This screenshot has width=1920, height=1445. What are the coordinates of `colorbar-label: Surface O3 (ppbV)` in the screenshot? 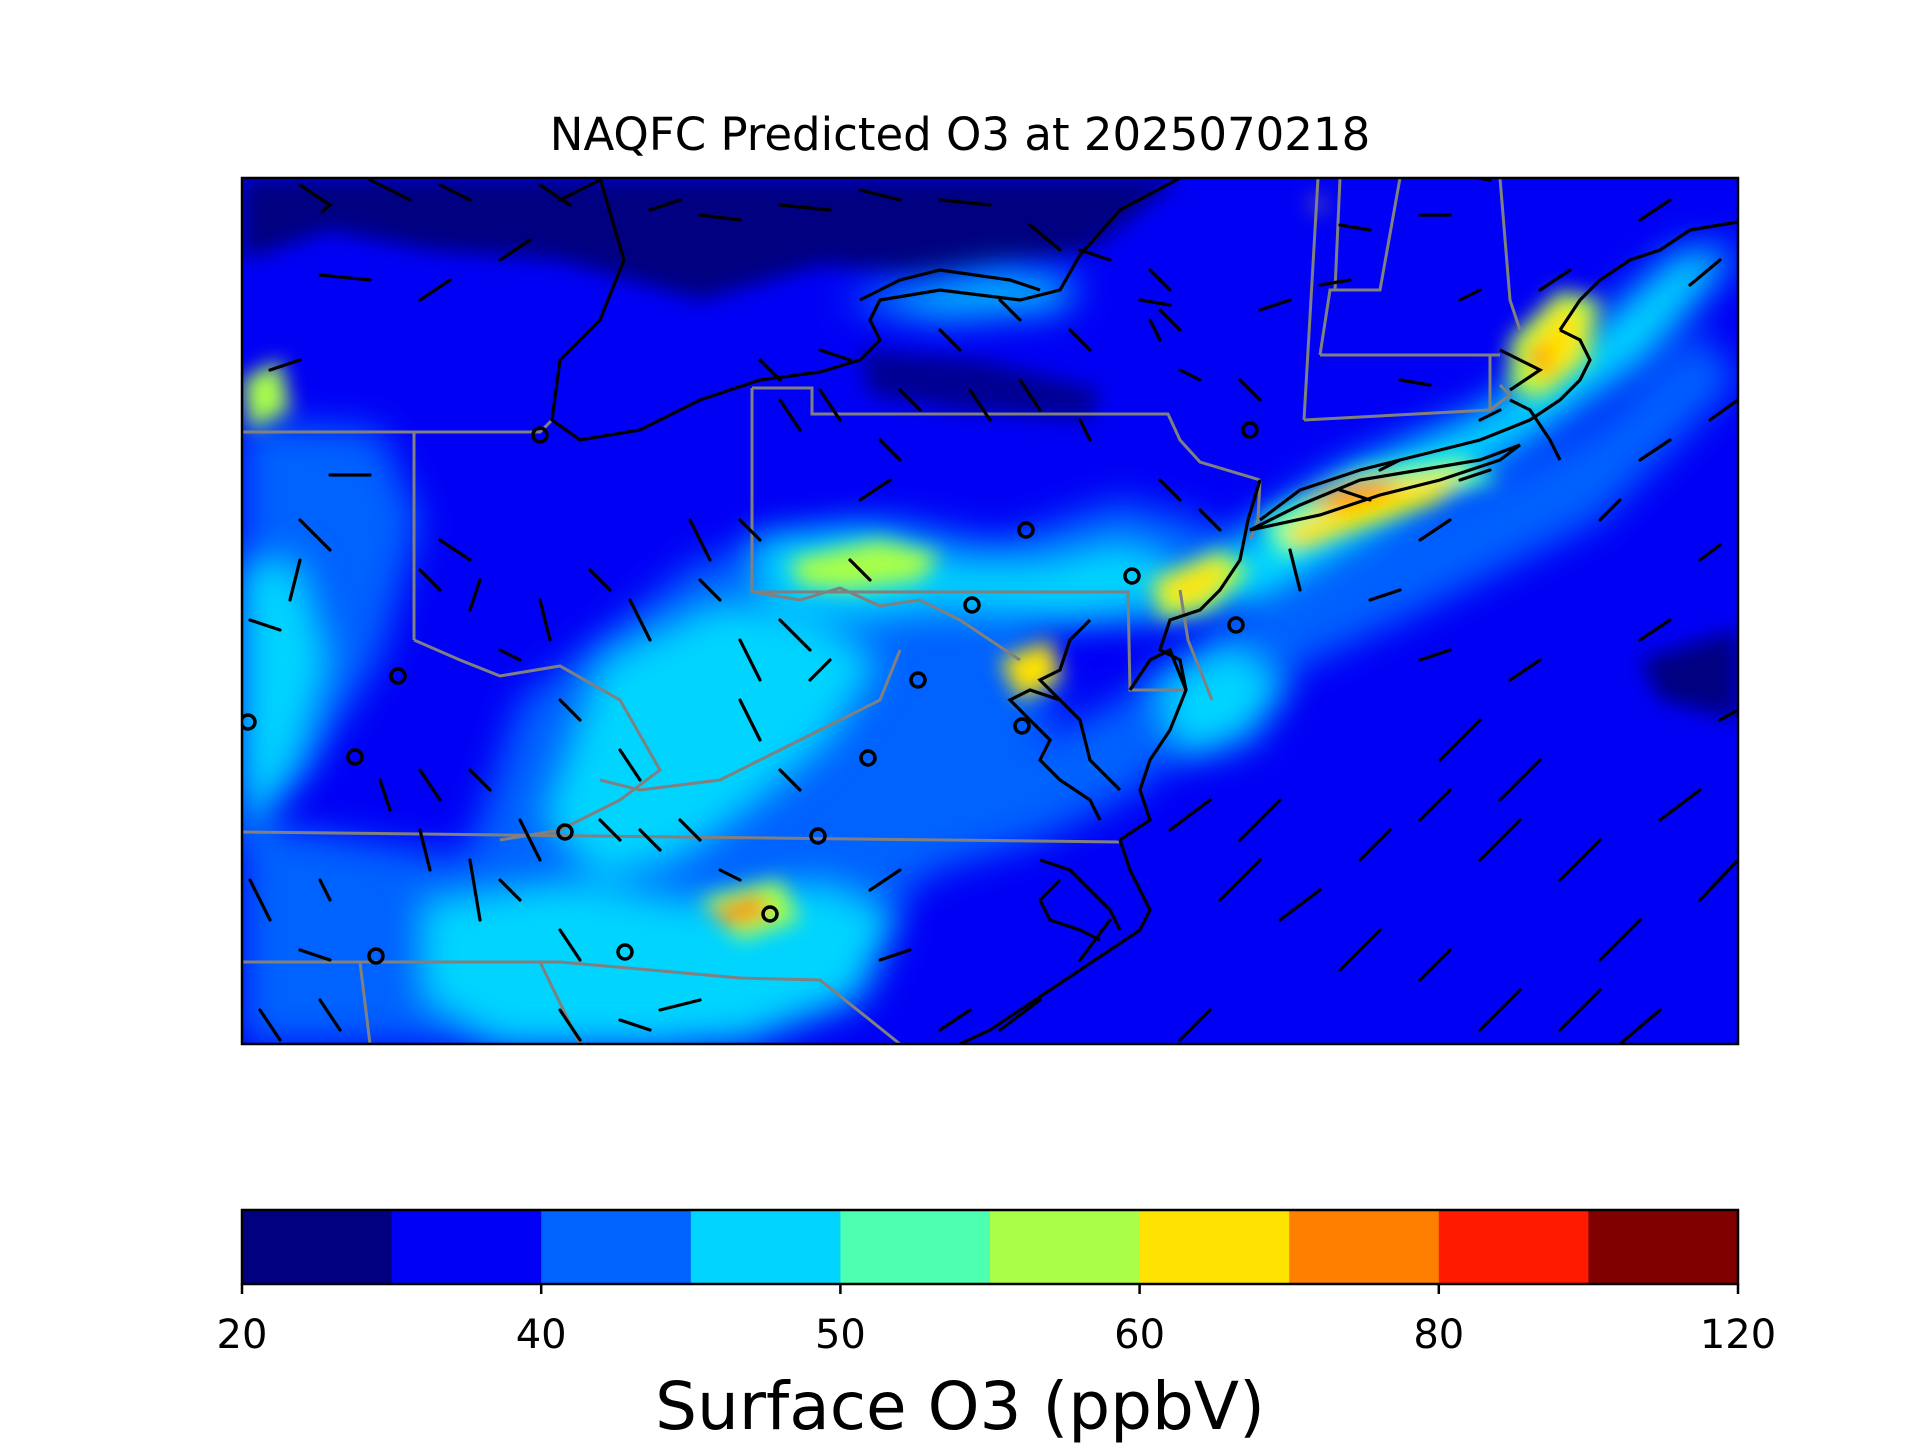 It's located at (960, 1406).